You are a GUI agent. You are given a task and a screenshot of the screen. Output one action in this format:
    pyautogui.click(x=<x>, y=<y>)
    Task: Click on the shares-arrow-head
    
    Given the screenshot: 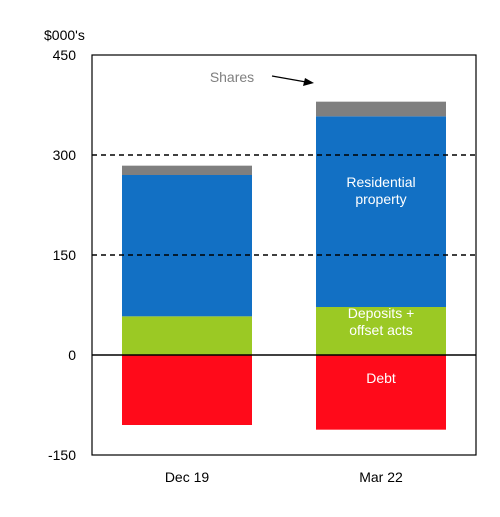 What is the action you would take?
    pyautogui.click(x=308, y=82)
    